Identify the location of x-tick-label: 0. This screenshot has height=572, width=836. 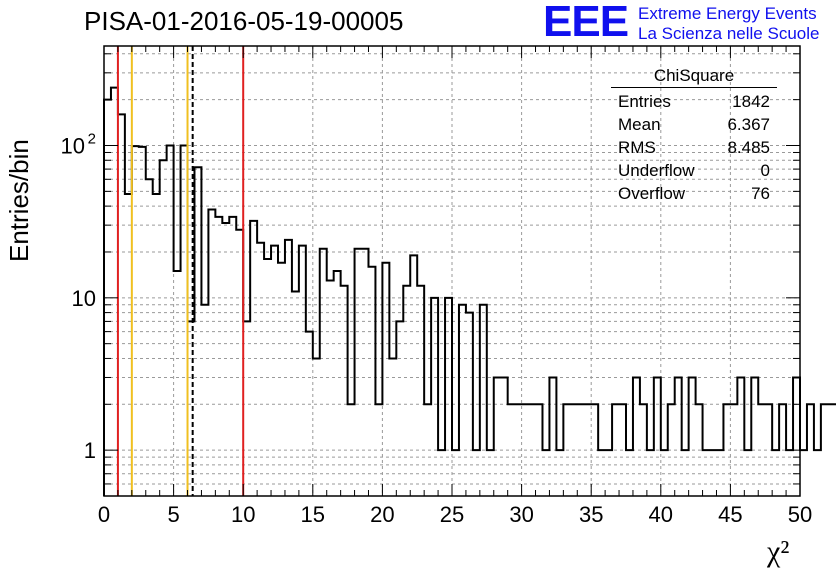
(104, 514).